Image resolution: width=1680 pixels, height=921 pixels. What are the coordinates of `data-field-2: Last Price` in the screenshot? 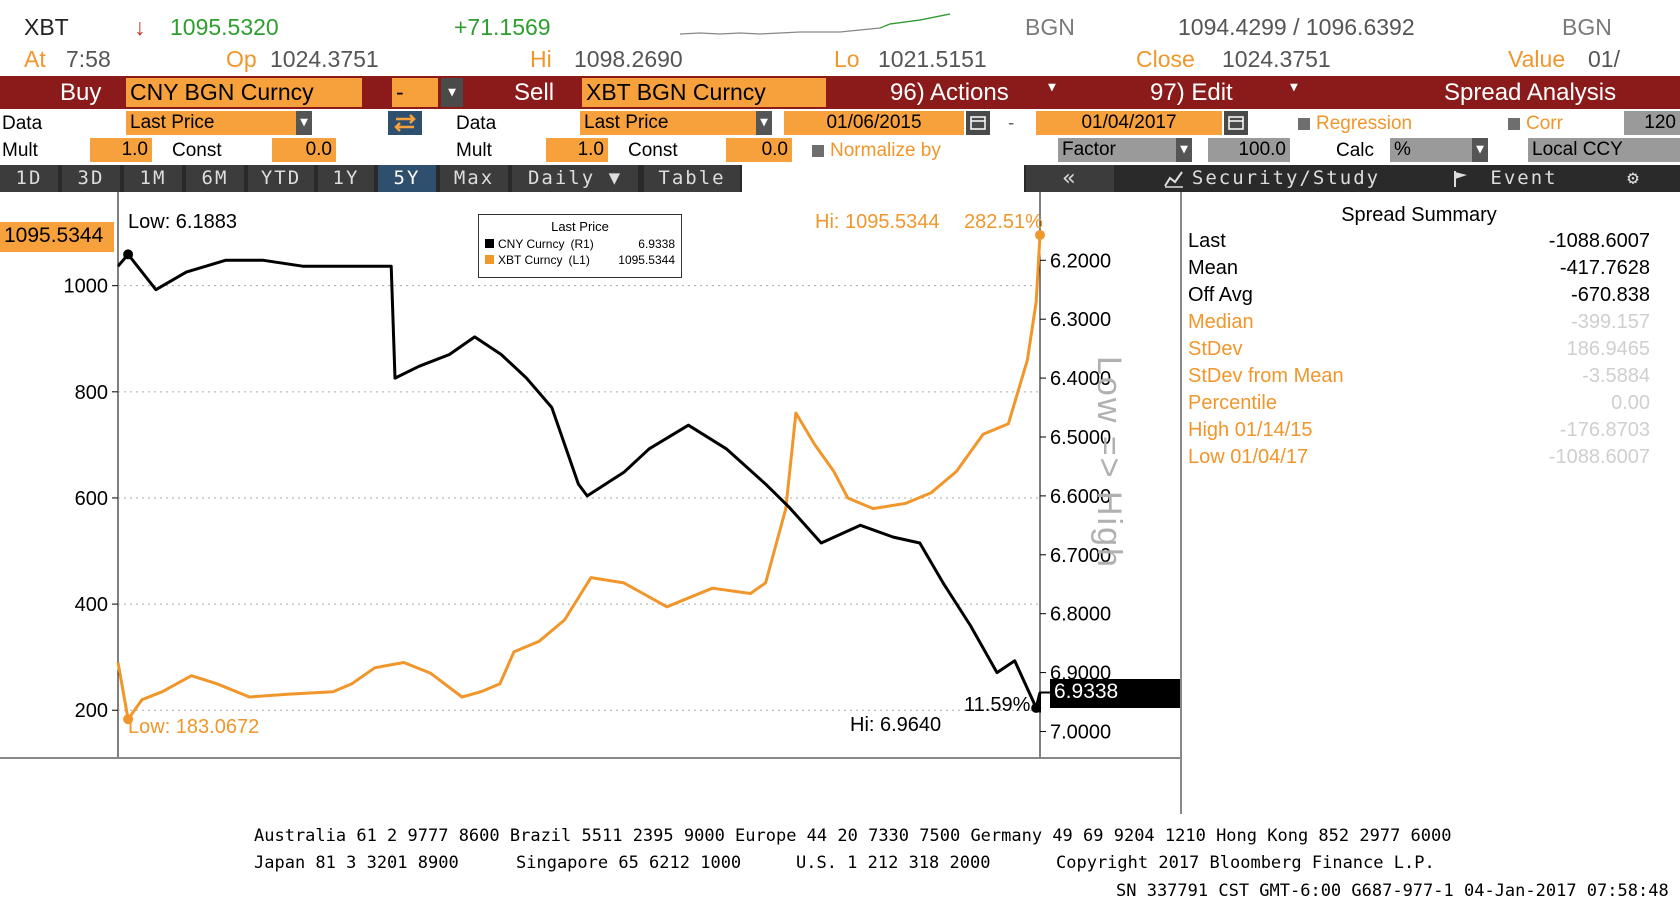 It's located at (676, 123).